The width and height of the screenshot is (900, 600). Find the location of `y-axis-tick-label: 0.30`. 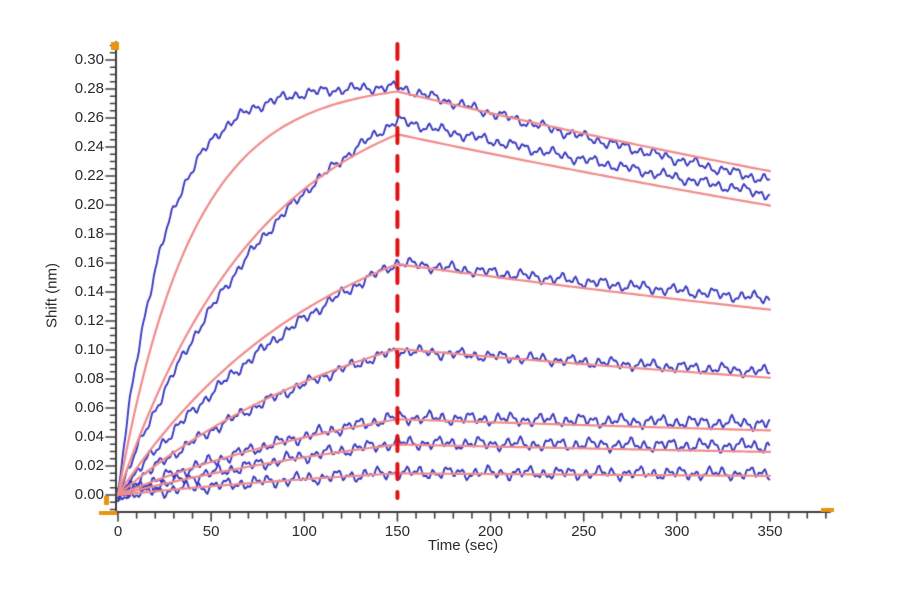

y-axis-tick-label: 0.30 is located at coordinates (89, 59).